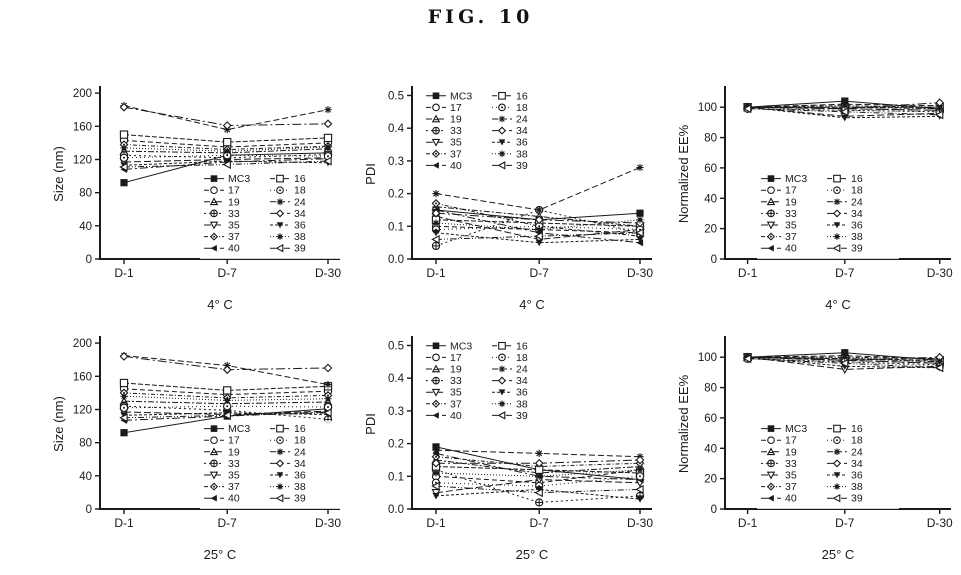 Image resolution: width=961 pixels, height=575 pixels. Describe the element at coordinates (683, 423) in the screenshot. I see `y-axis-title: Normalized EE%` at that location.